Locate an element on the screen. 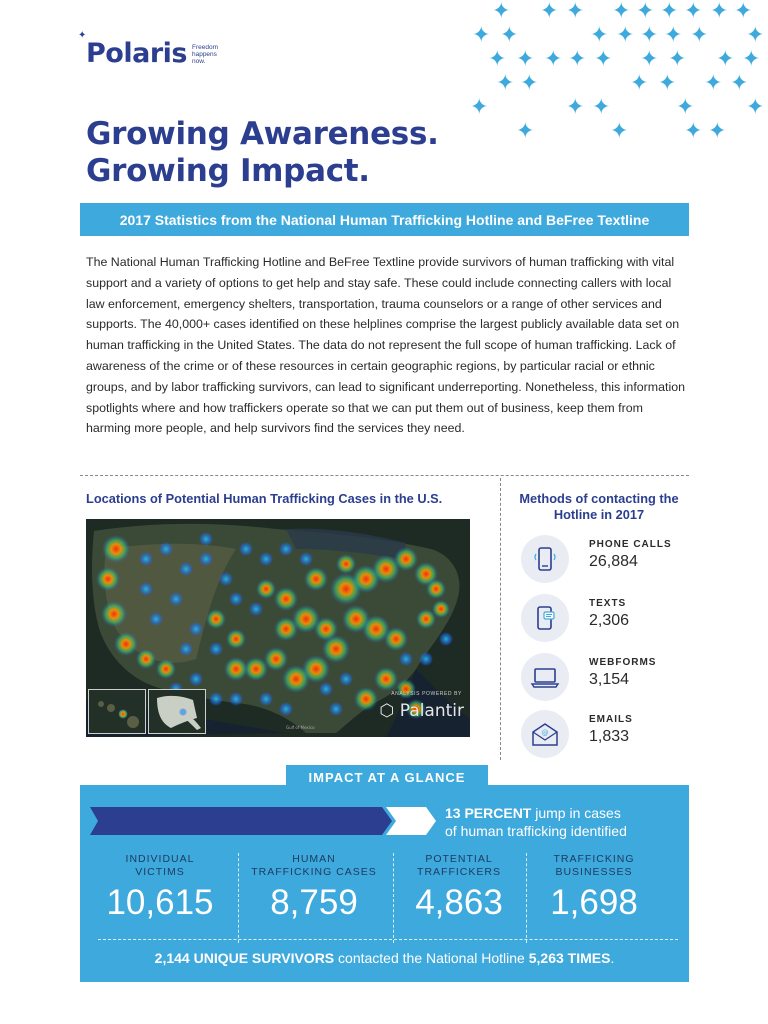 The image size is (768, 1024). stat-value: 4,863 is located at coordinates (459, 902).